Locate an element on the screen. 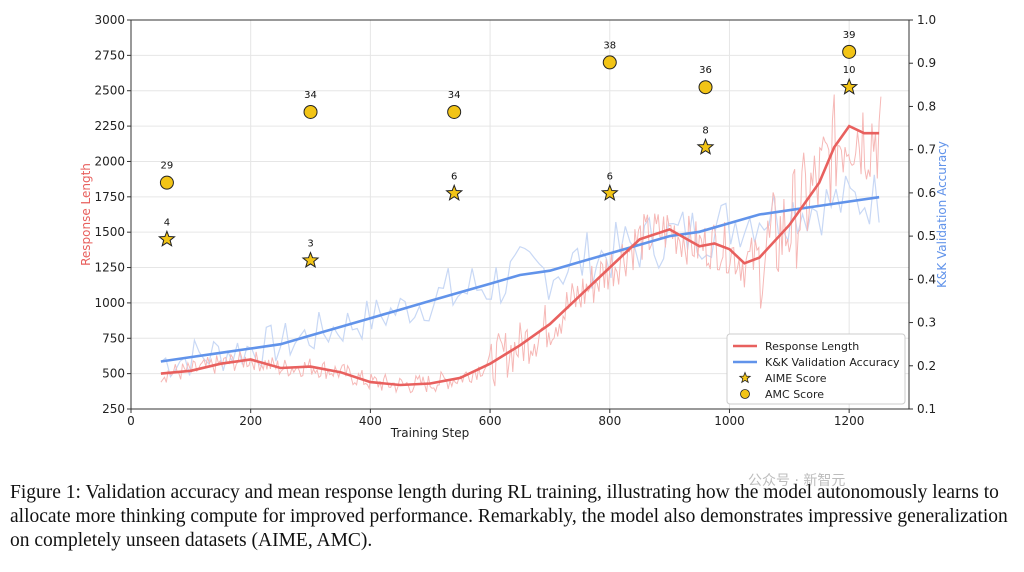 The image size is (1024, 572). legend-box is located at coordinates (816, 369).